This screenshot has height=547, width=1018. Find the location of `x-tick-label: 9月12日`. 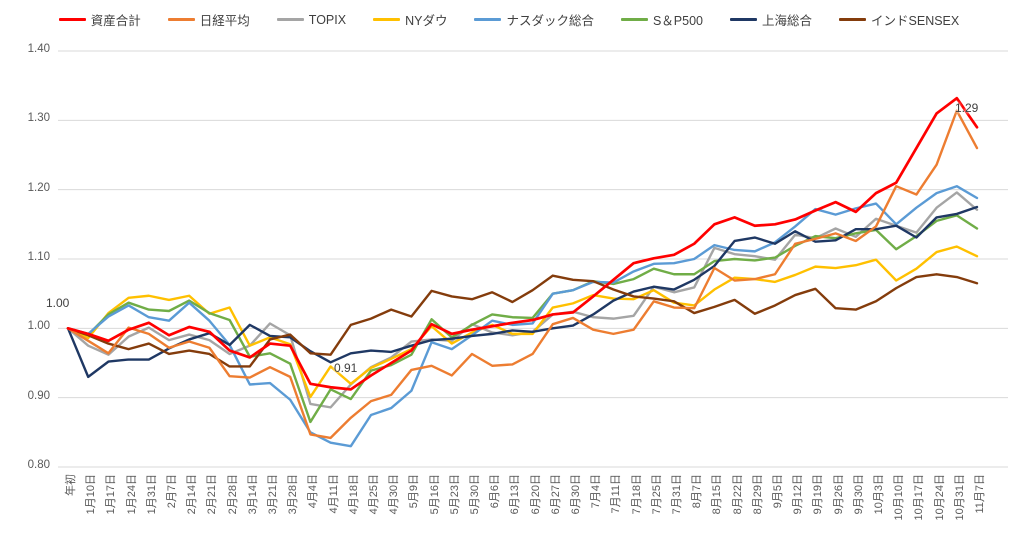

x-tick-label: 9月12日 is located at coordinates (798, 494).